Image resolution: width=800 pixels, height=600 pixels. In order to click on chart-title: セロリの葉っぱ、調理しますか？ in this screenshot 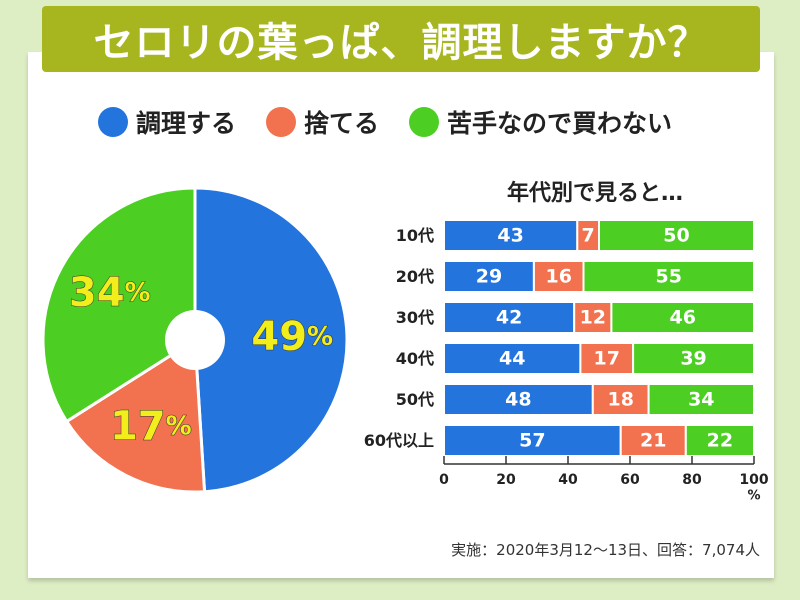, I will do `click(401, 43)`.